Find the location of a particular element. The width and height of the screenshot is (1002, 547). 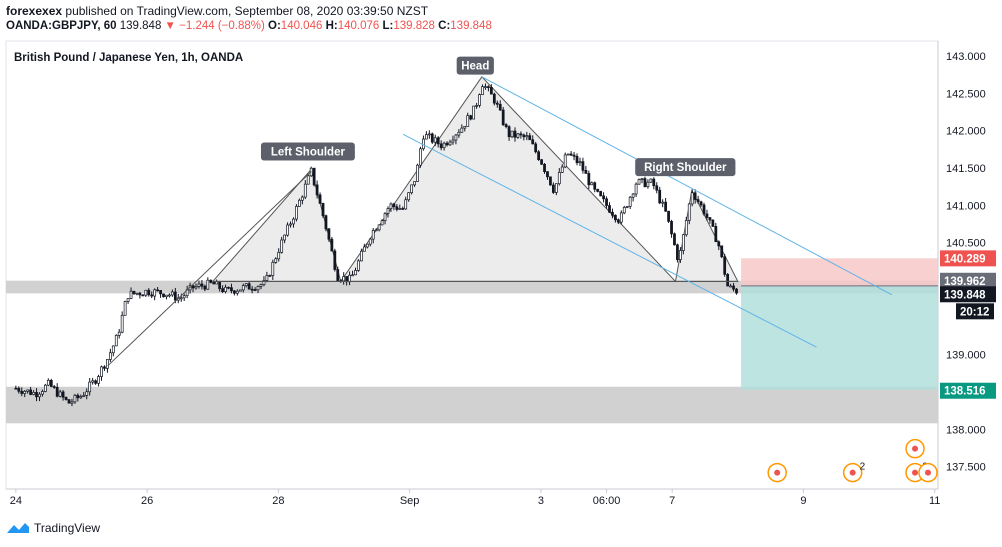

chart-title: British Pound / Japanese Yen, 1h, OANDA is located at coordinates (128, 58).